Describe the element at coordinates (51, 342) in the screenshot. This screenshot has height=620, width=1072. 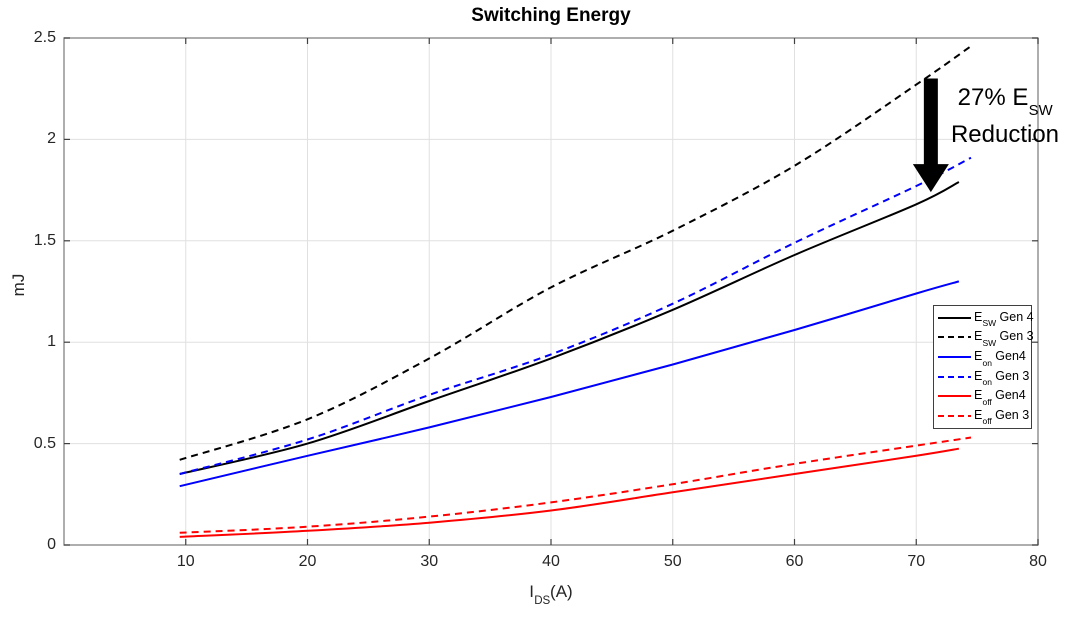
I see `y-tick-label: 1` at that location.